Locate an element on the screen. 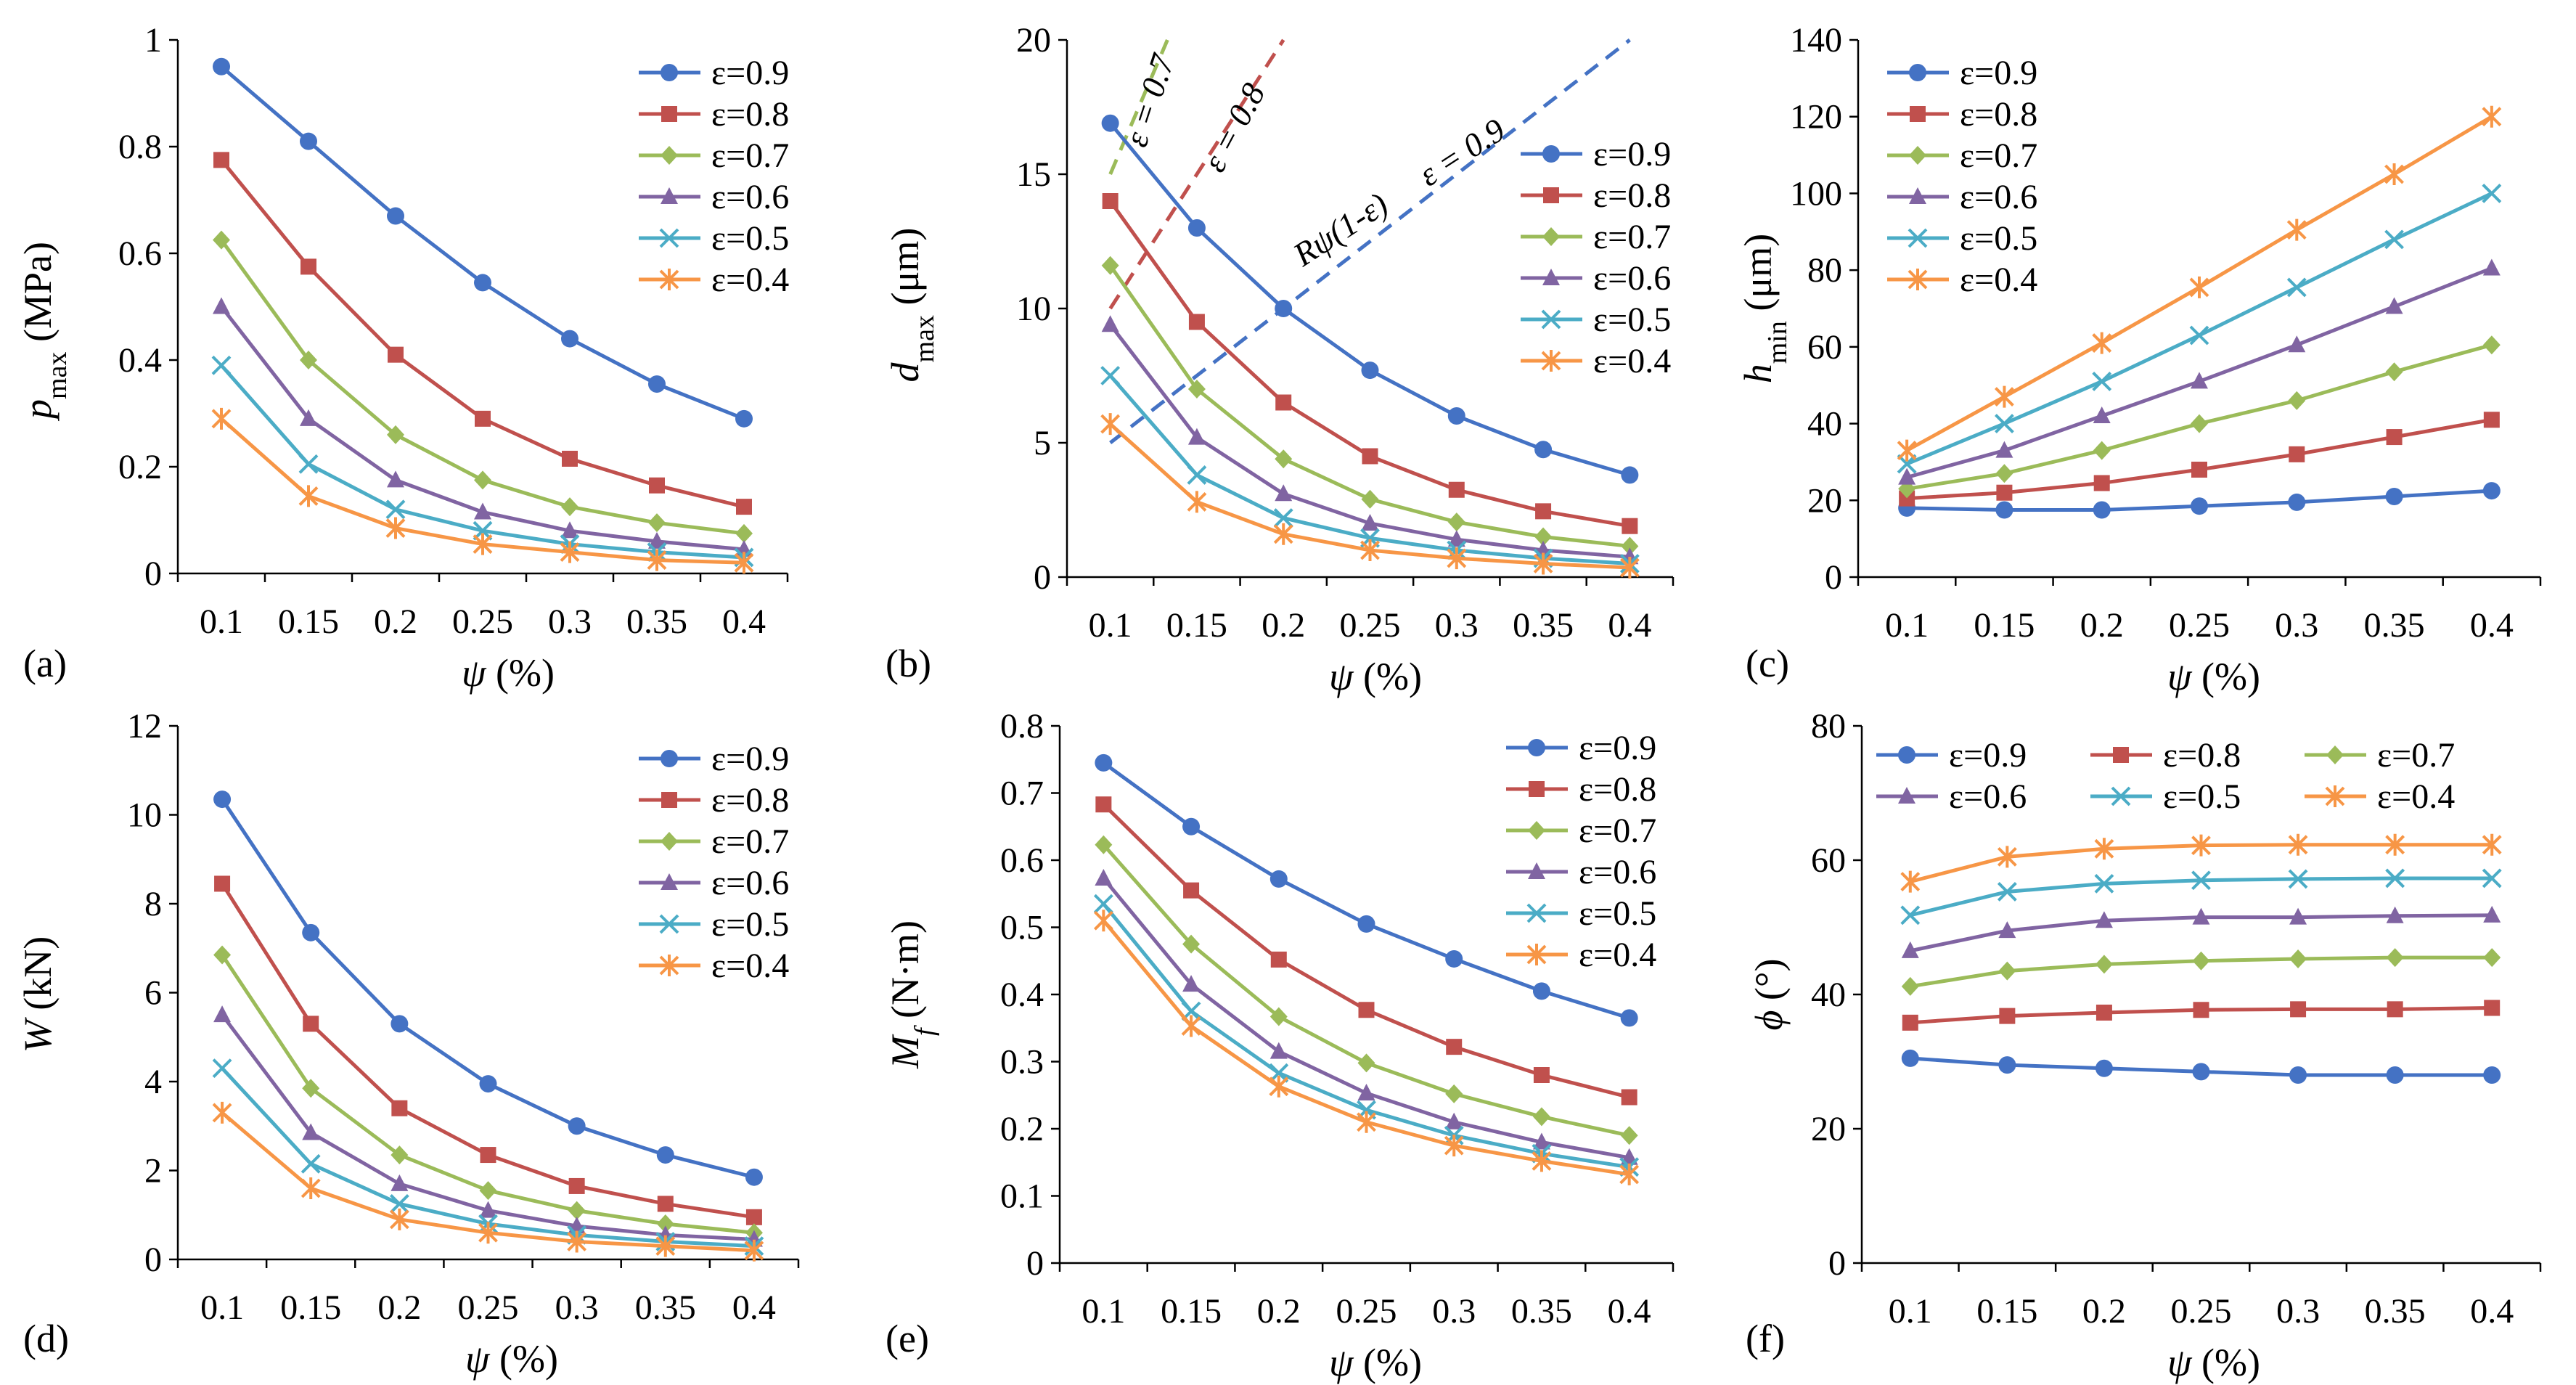  y-tick-label: 2 is located at coordinates (153, 1171).